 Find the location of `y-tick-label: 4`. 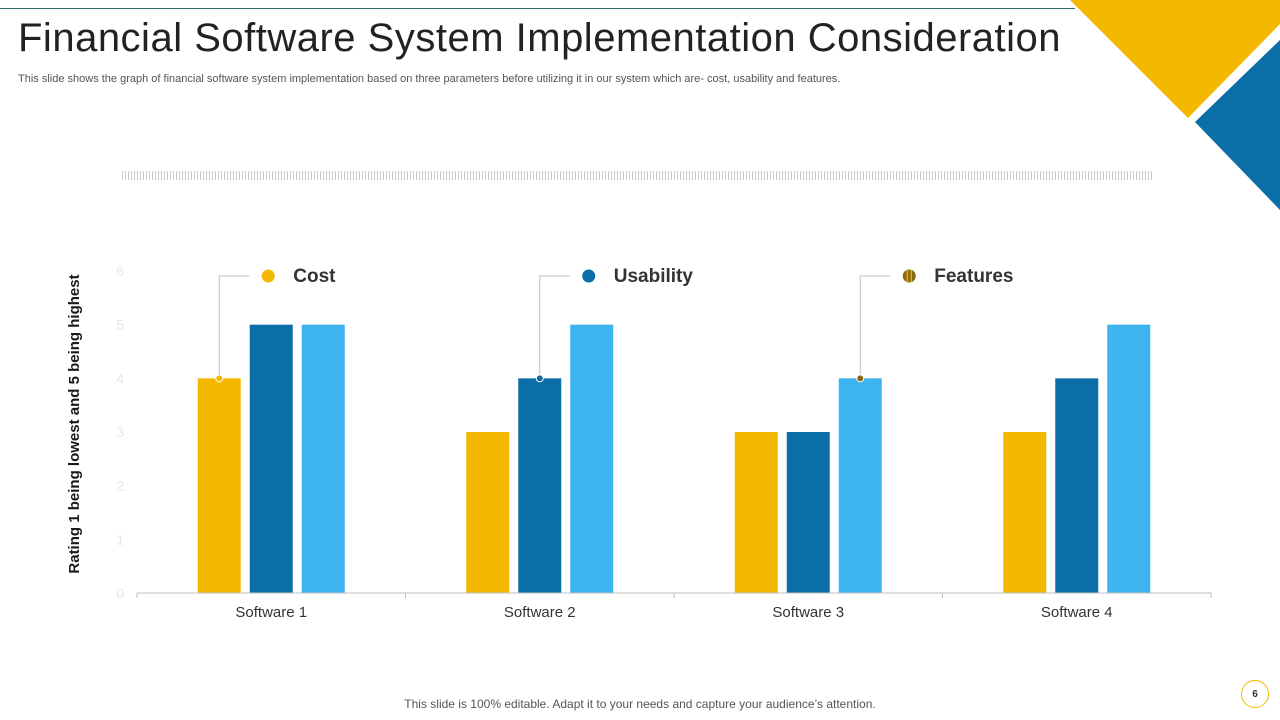

y-tick-label: 4 is located at coordinates (120, 378).